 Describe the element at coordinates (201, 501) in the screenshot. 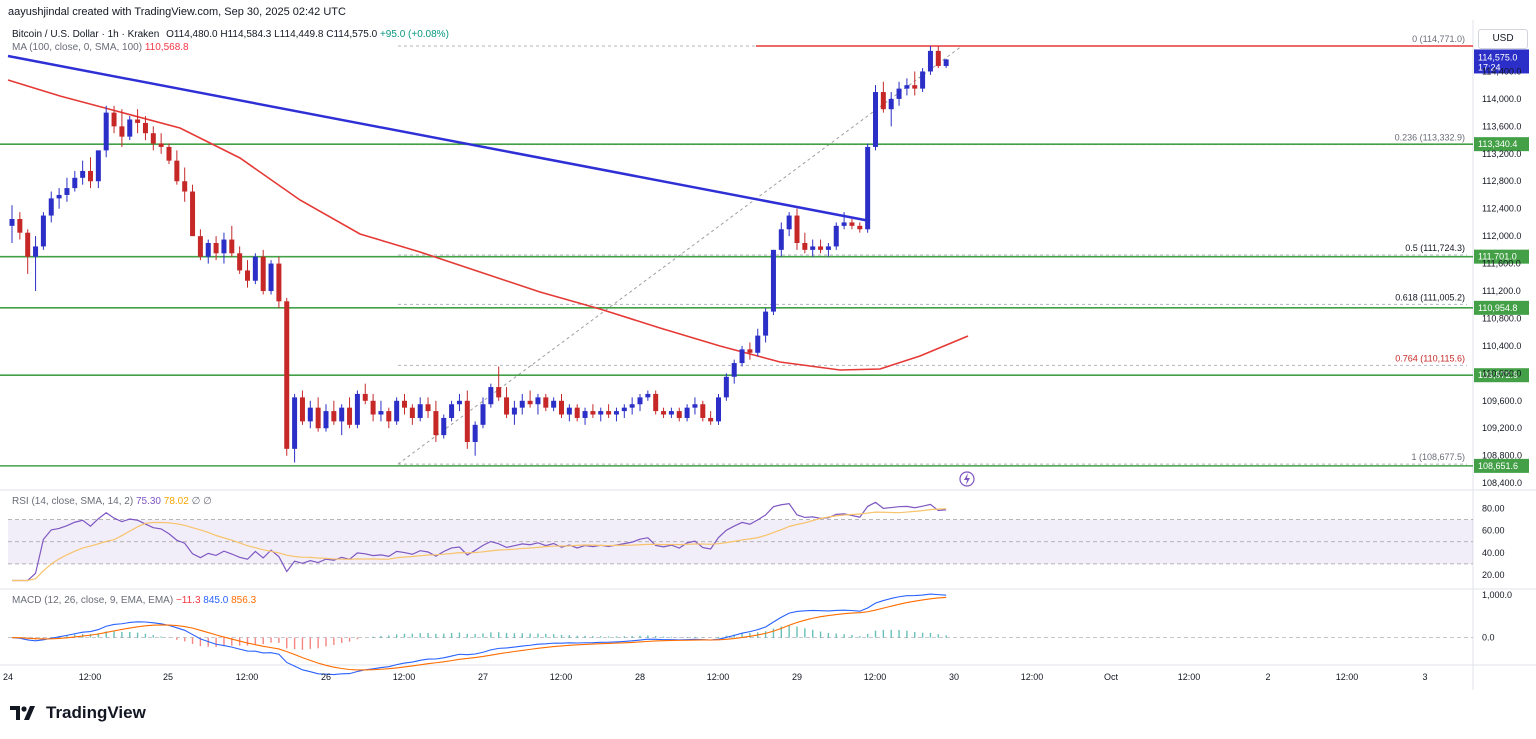

I see `rsi-extra: ∅ ∅` at that location.